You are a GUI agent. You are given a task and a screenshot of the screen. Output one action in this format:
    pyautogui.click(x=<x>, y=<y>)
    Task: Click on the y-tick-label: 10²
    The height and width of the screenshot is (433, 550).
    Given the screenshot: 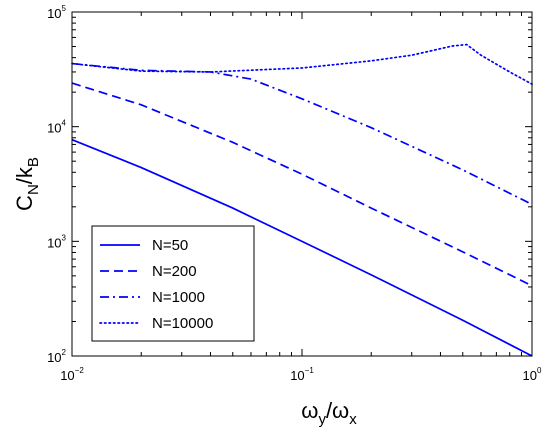 What is the action you would take?
    pyautogui.click(x=56, y=356)
    